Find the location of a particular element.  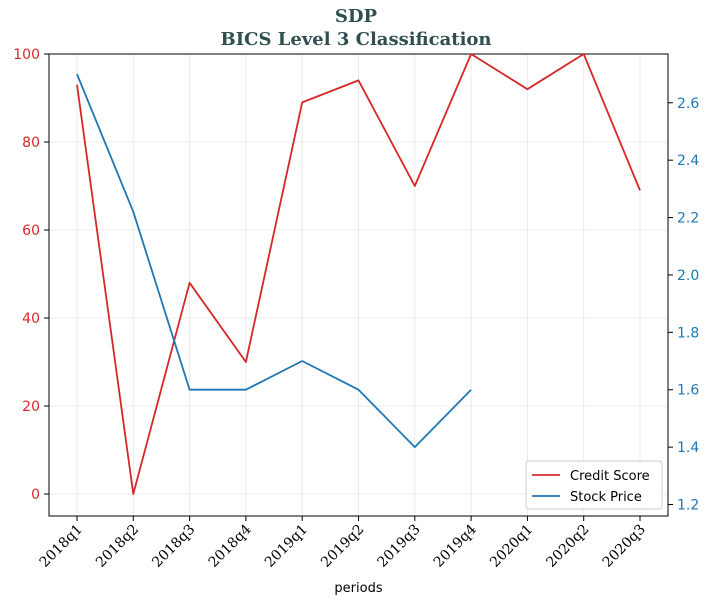

x-tick-label: 2018q2 is located at coordinates (117, 546).